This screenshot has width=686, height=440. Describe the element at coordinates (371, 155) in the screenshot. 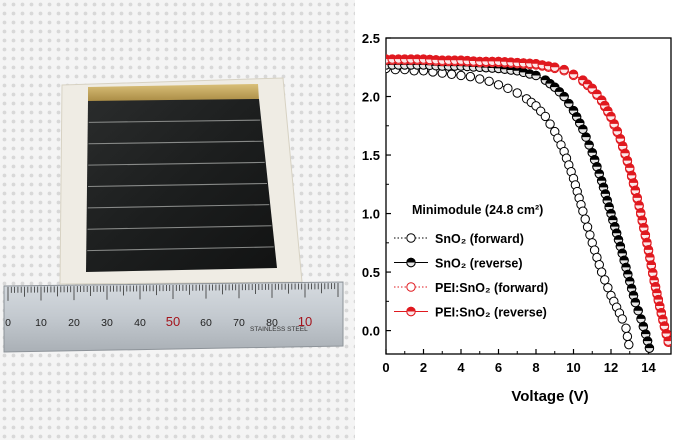

I see `y-tick-label: 1.5` at that location.